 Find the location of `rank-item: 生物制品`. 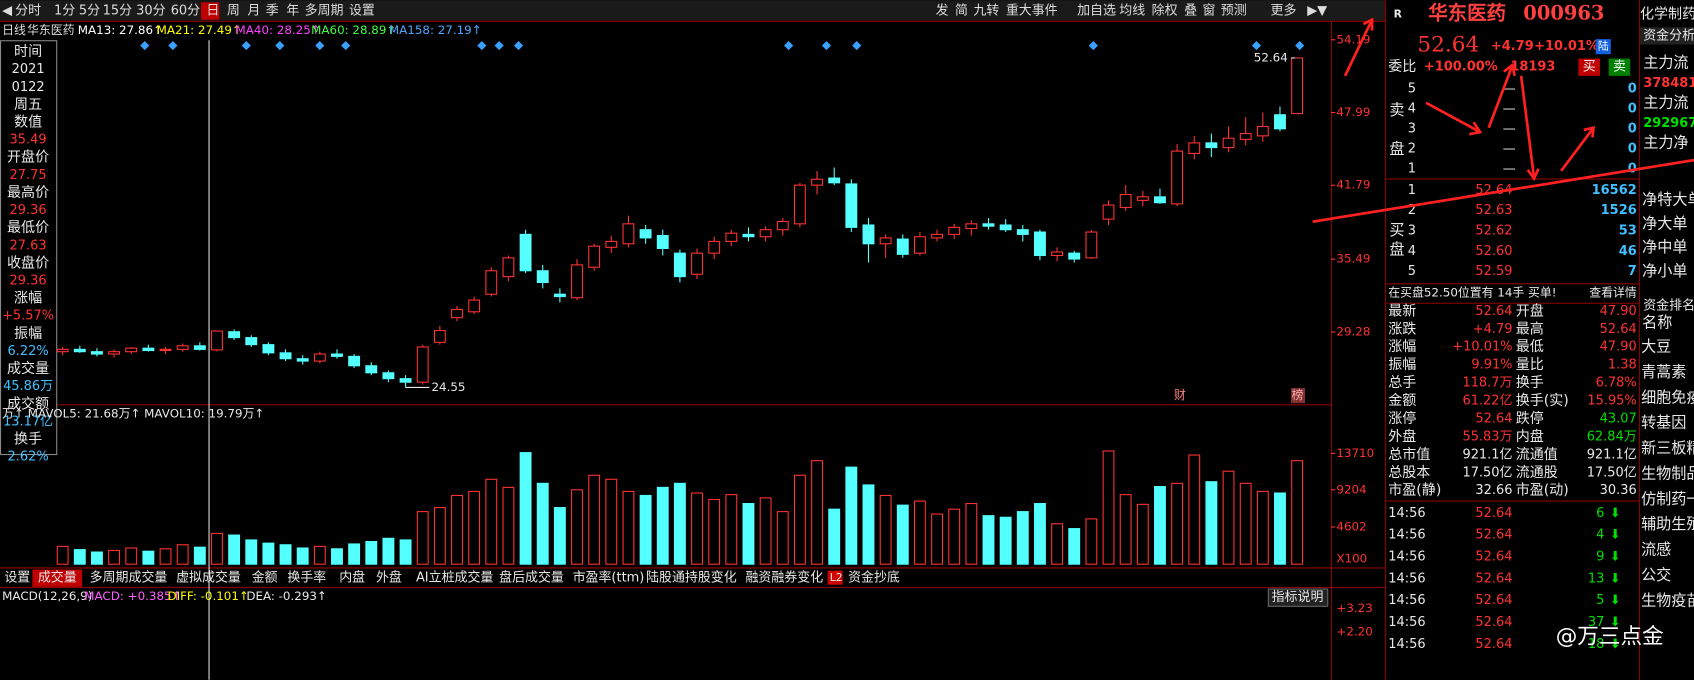

rank-item: 生物制品 is located at coordinates (1667, 473).